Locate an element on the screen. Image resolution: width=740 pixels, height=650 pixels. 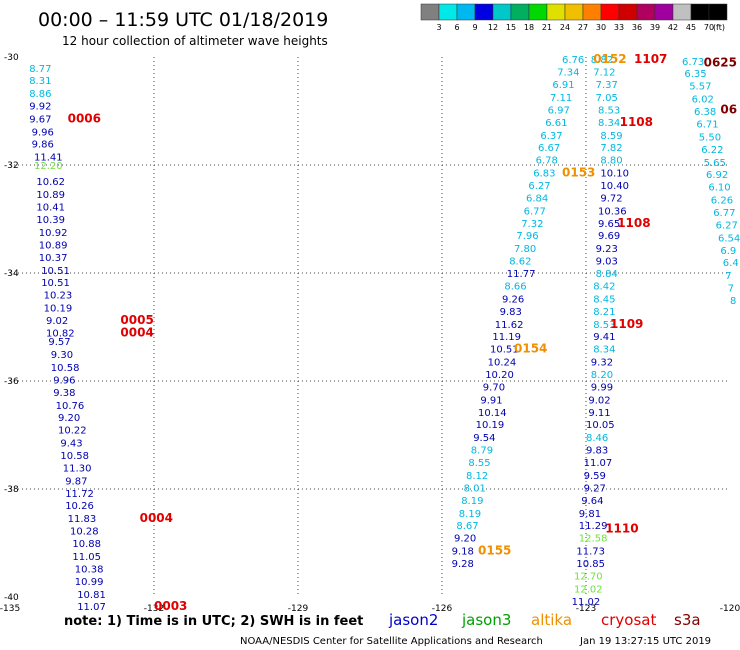
time-label: 0003 is located at coordinates (170, 606).